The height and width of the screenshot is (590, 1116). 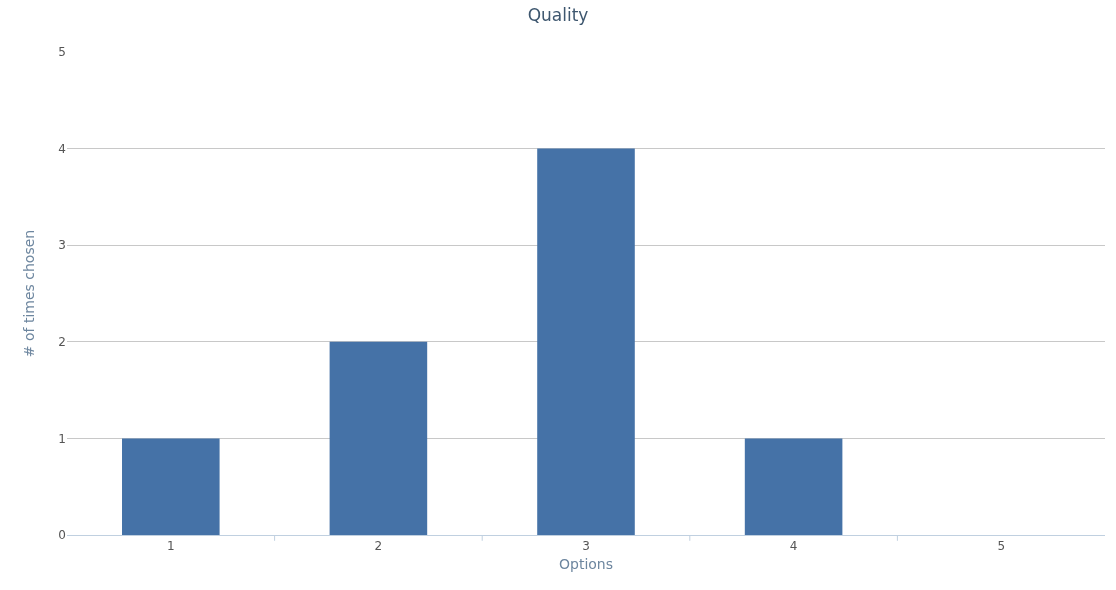 I want to click on y-tick-label: 2, so click(x=62, y=342).